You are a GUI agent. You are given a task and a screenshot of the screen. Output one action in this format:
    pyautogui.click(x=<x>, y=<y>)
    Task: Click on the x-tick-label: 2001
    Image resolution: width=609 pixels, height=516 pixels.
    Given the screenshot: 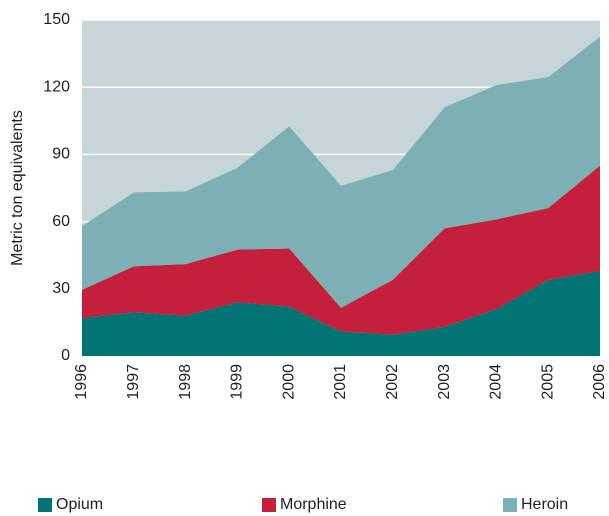 What is the action you would take?
    pyautogui.click(x=340, y=382)
    